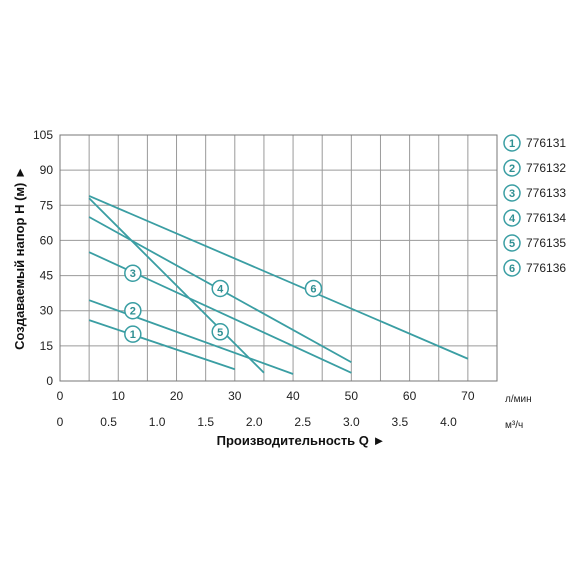 The image size is (580, 580). Describe the element at coordinates (546, 168) in the screenshot. I see `legend-label: 776132` at that location.